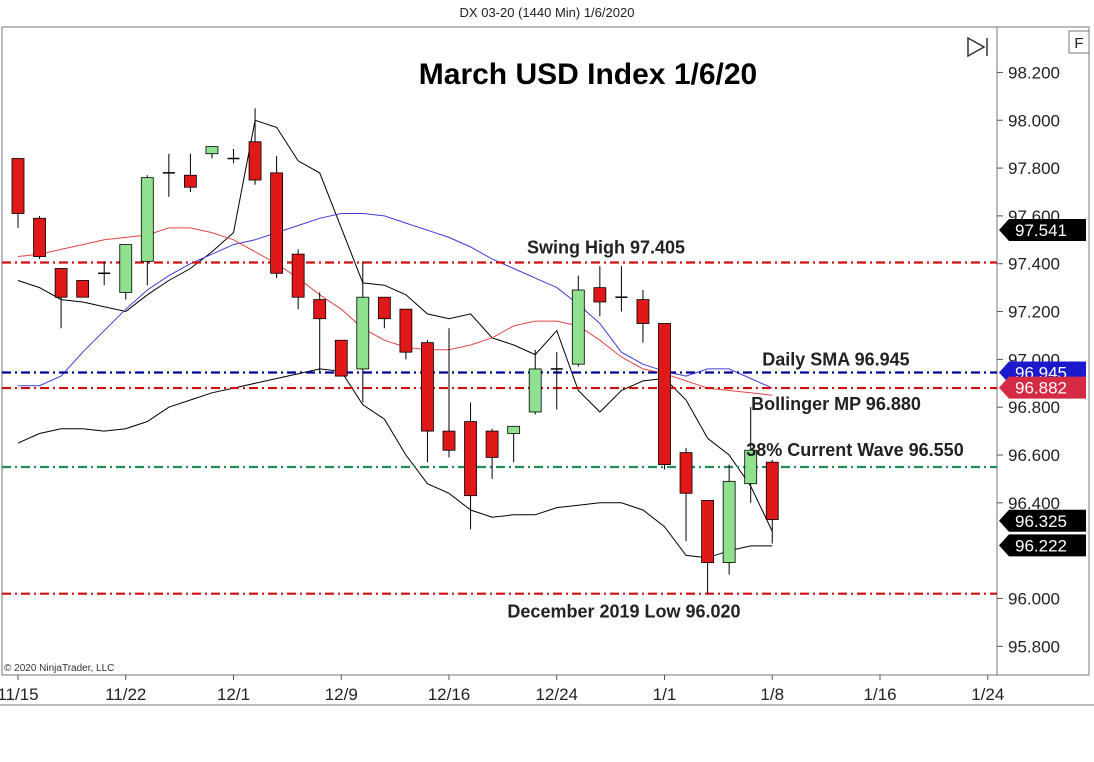  I want to click on x-tick-label: 12/9, so click(341, 694).